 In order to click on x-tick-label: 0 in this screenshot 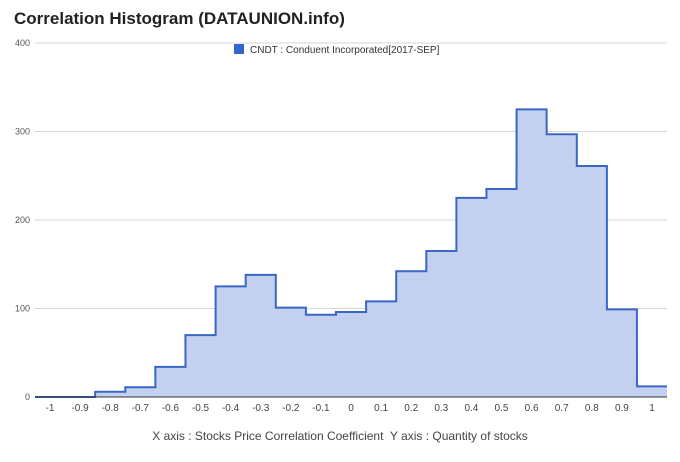, I will do `click(351, 408)`.